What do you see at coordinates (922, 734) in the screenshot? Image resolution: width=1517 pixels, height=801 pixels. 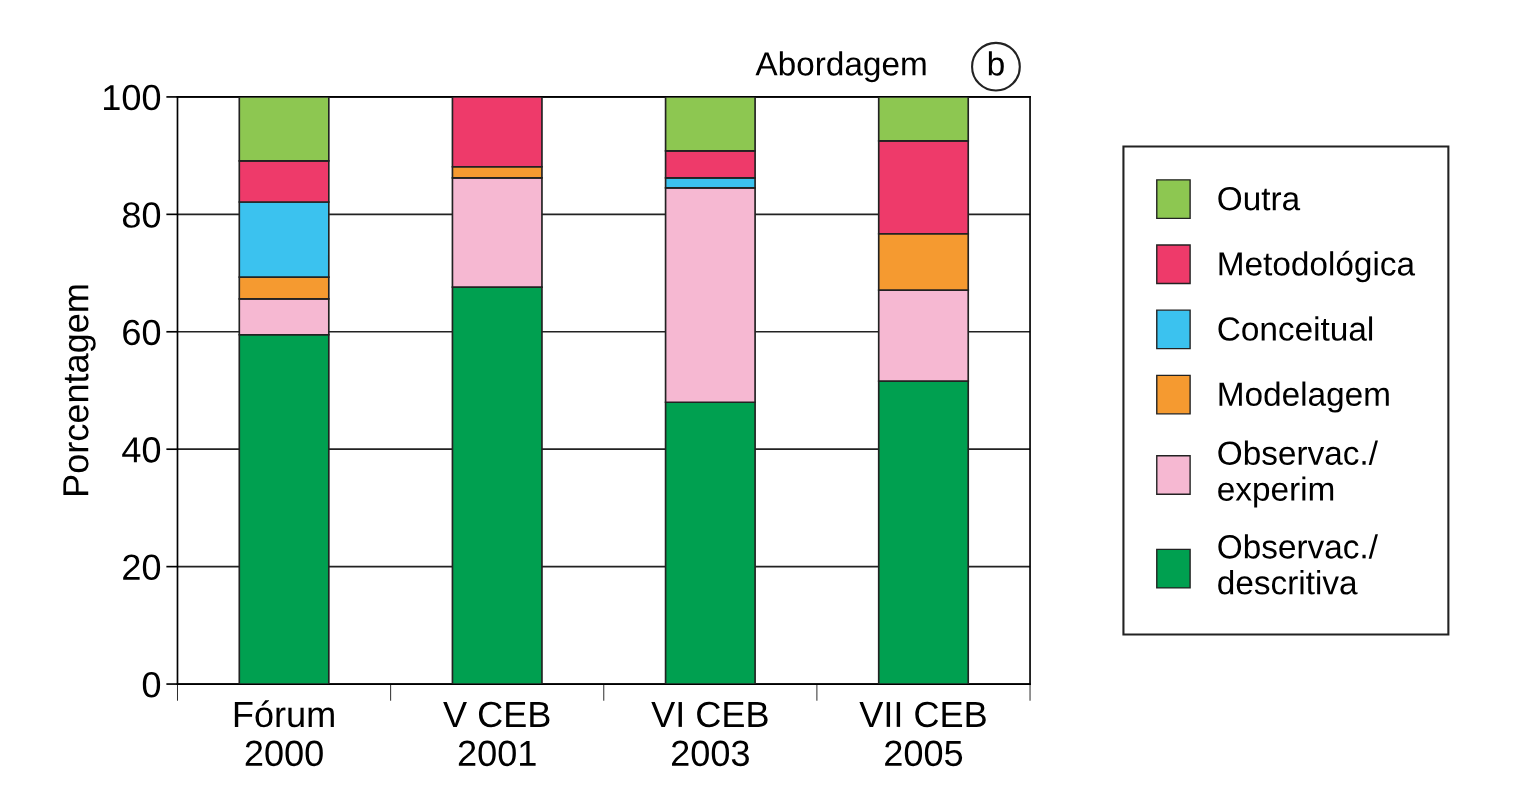 I see `x-tick-label: VII CEB 2005` at bounding box center [922, 734].